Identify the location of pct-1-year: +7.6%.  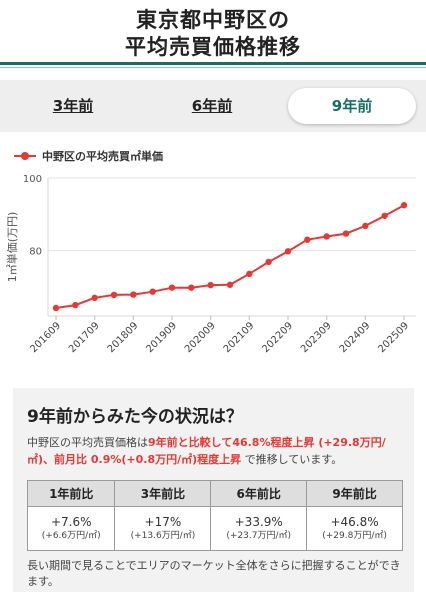
(71, 521).